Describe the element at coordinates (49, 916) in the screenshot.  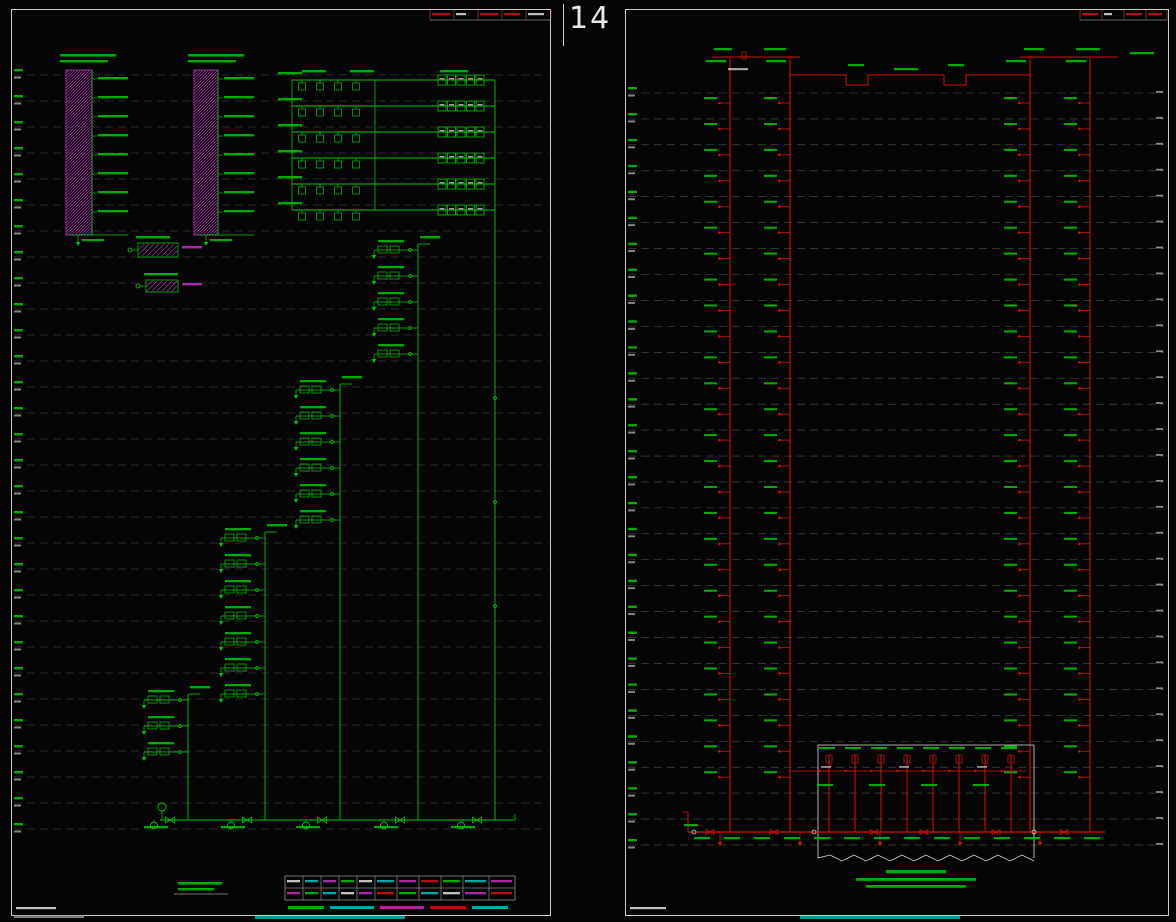
I see `footer-note-left` at that location.